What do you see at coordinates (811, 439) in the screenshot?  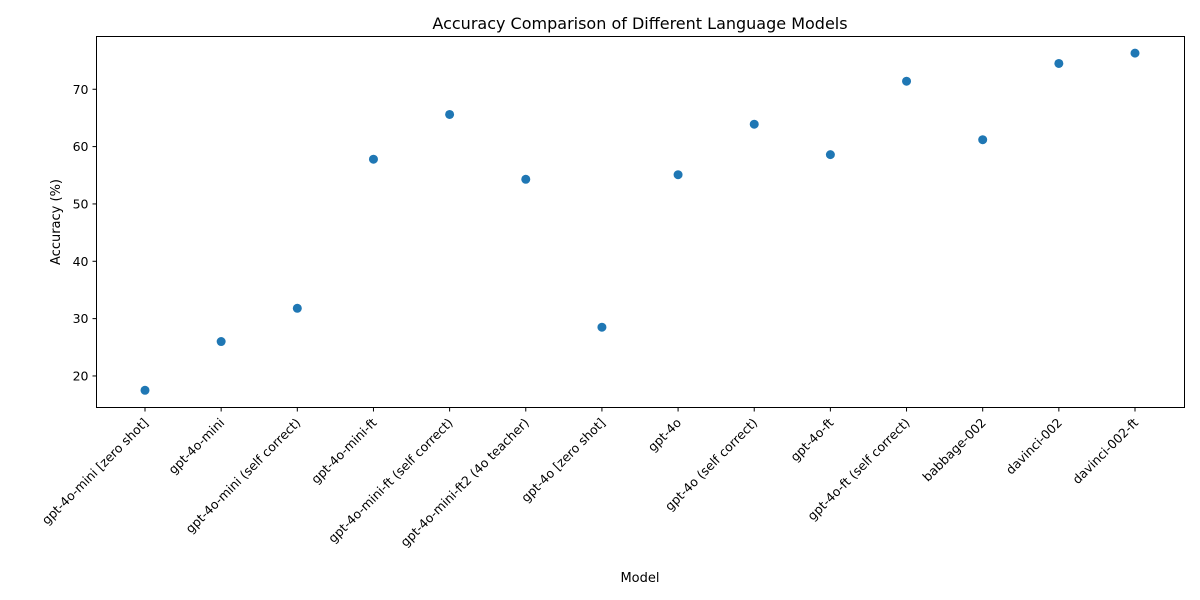 I see `x-tick-label: gpt-4o-ft` at bounding box center [811, 439].